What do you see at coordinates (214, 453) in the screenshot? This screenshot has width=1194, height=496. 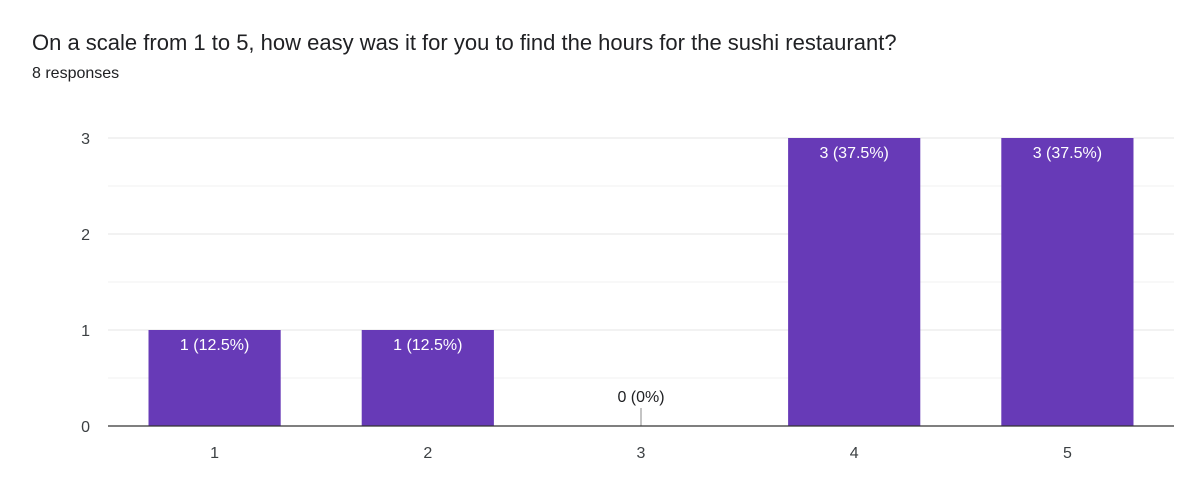 I see `x-tick-label: 1` at bounding box center [214, 453].